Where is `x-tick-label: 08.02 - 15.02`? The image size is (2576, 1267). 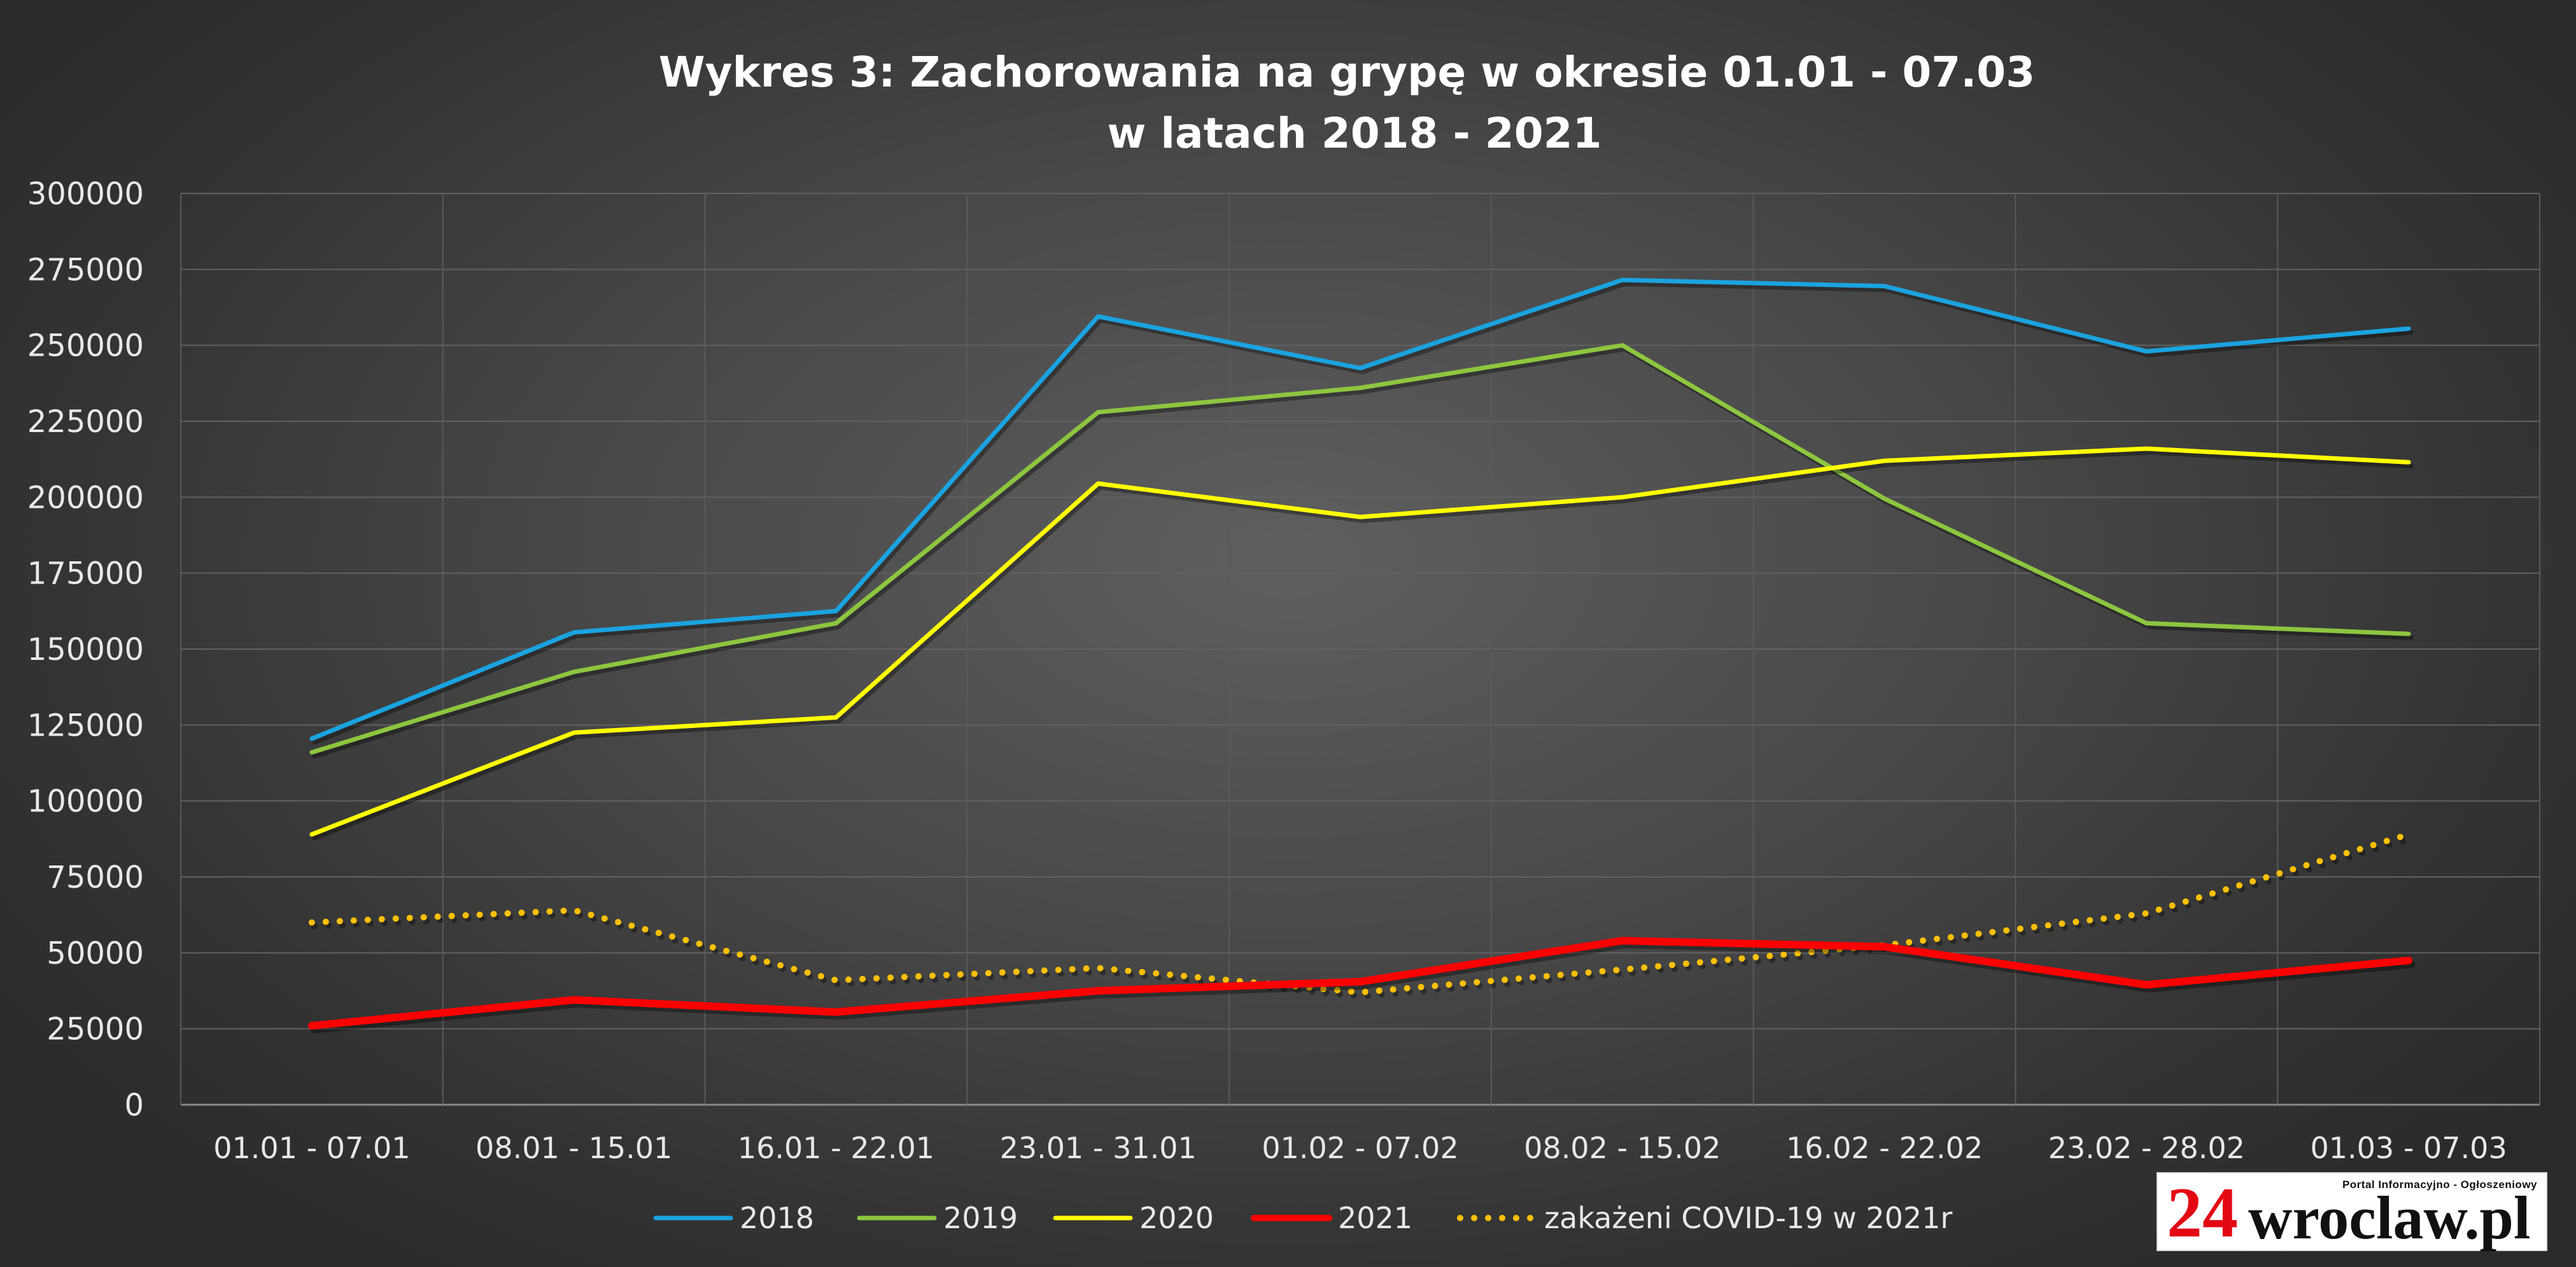
x-tick-label: 08.02 - 15.02 is located at coordinates (1623, 1148).